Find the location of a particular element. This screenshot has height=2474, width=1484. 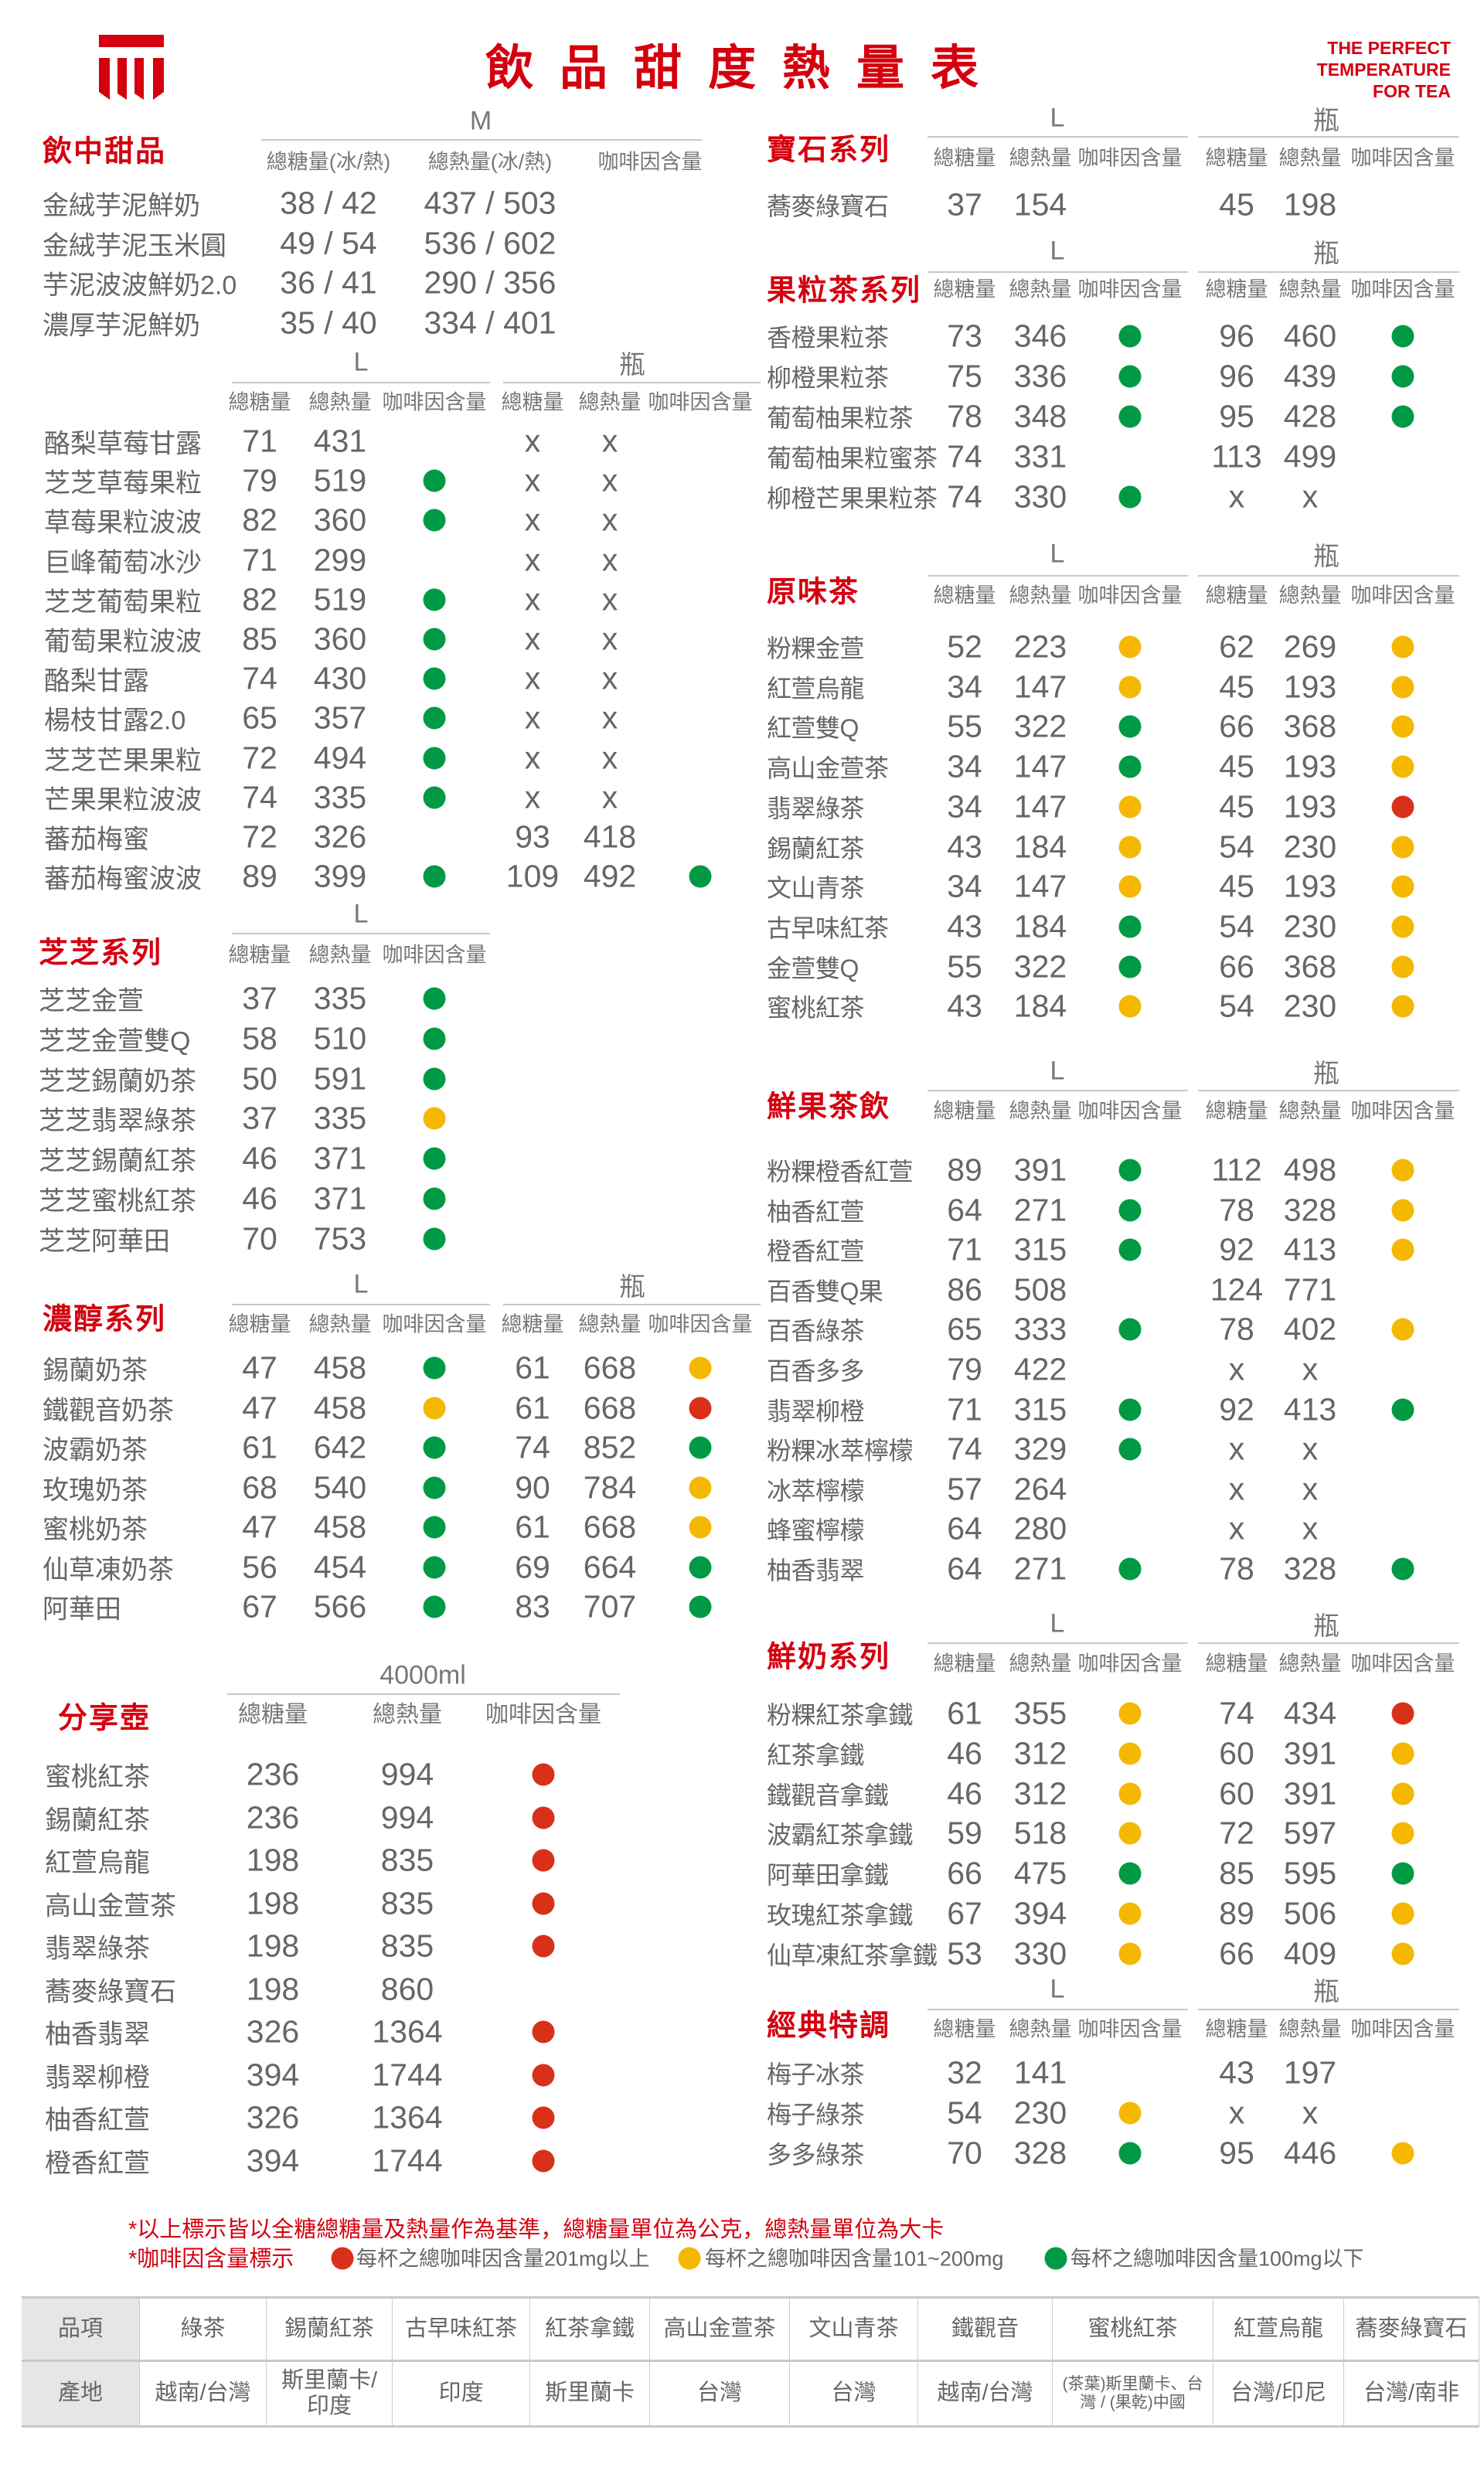

tagline-line: FOR TEA is located at coordinates (1412, 91).